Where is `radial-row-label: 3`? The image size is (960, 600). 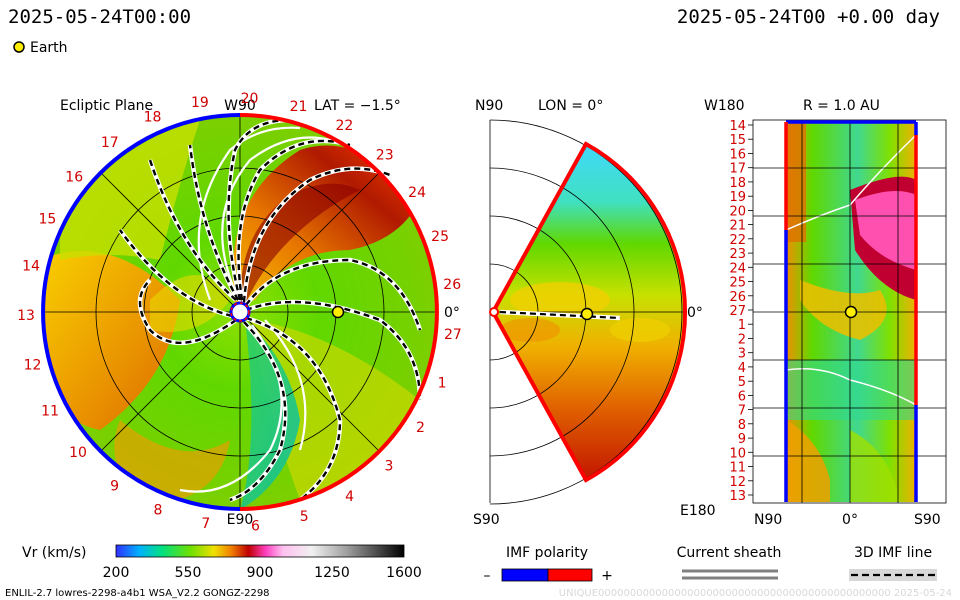 radial-row-label: 3 is located at coordinates (742, 354).